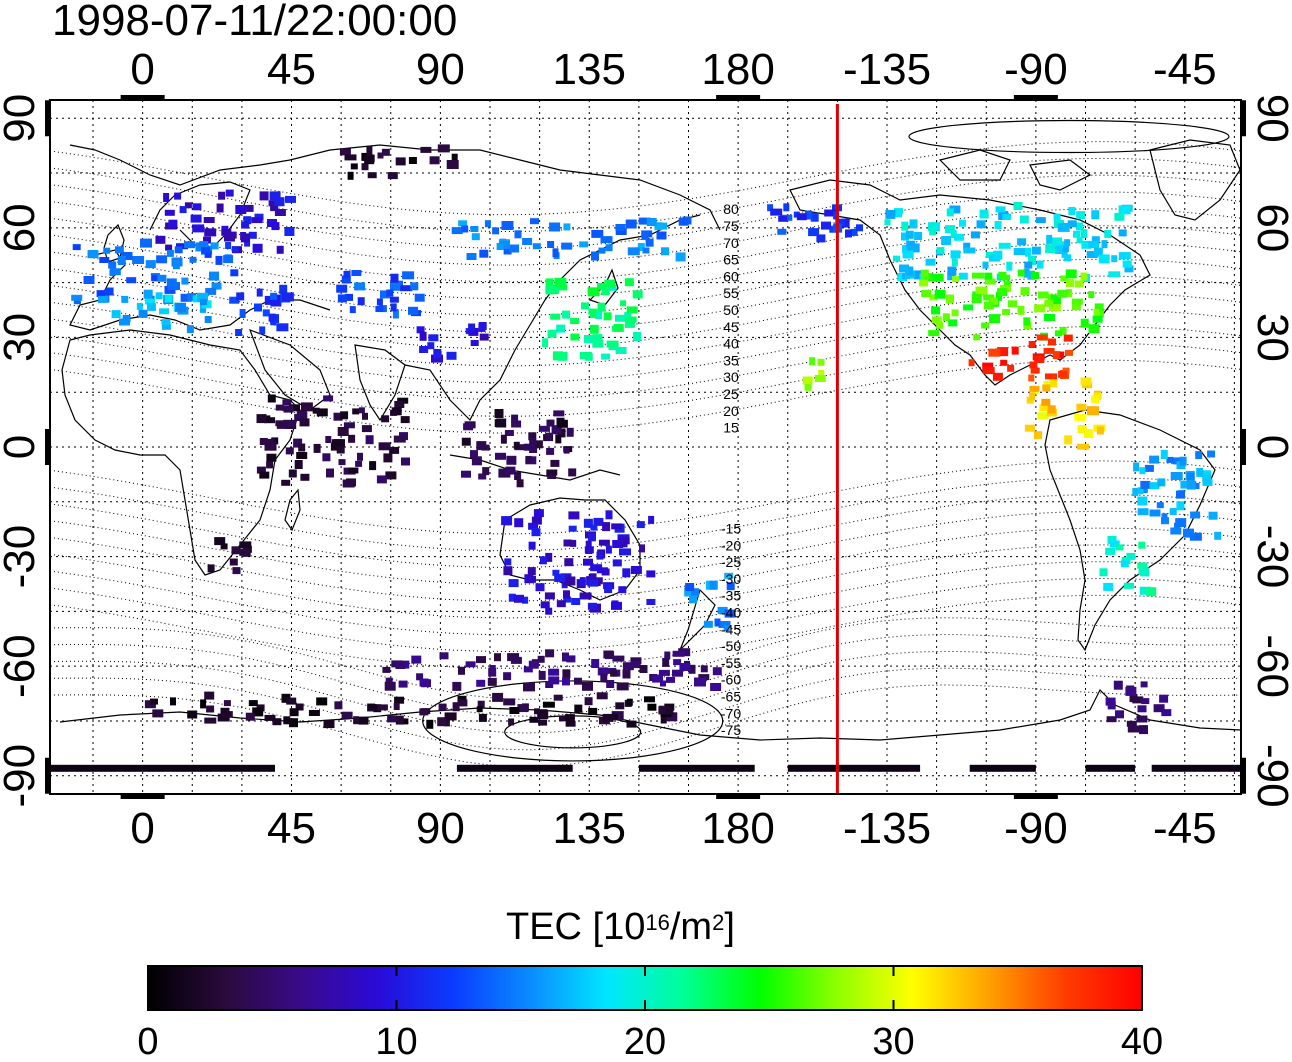 This screenshot has height=1062, width=1292. Describe the element at coordinates (645, 692) in the screenshot. I see `contour-line` at that location.